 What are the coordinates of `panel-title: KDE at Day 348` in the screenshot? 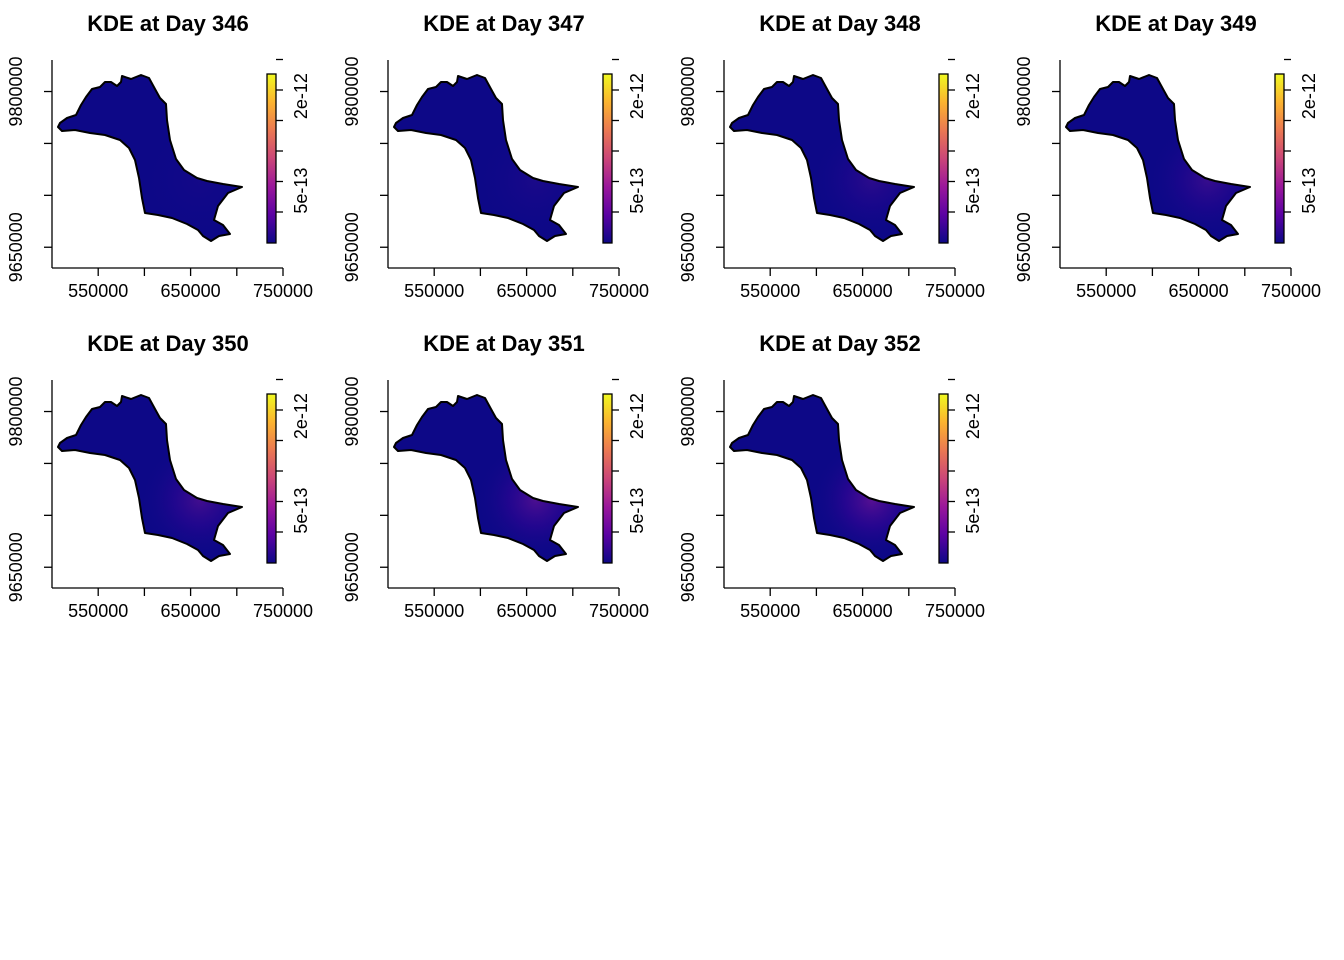 It's located at (840, 23).